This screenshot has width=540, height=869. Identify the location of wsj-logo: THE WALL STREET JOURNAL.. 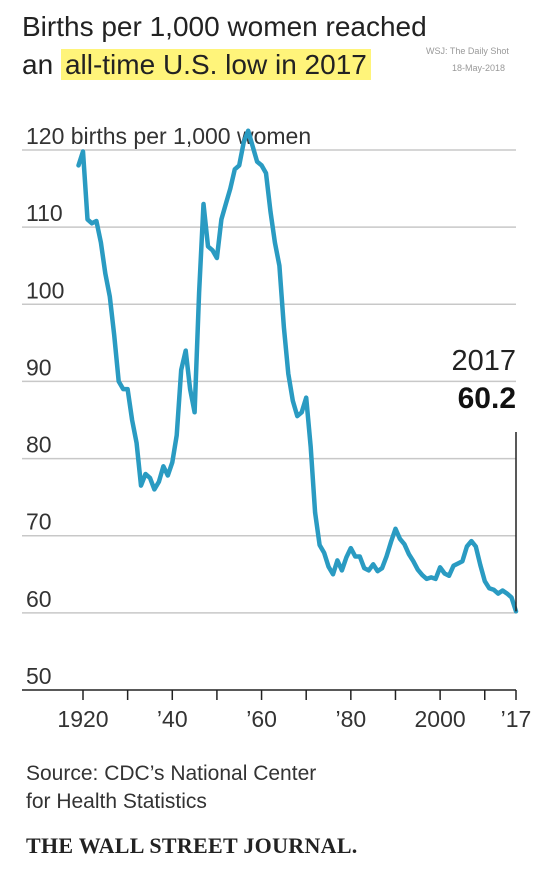
(192, 845).